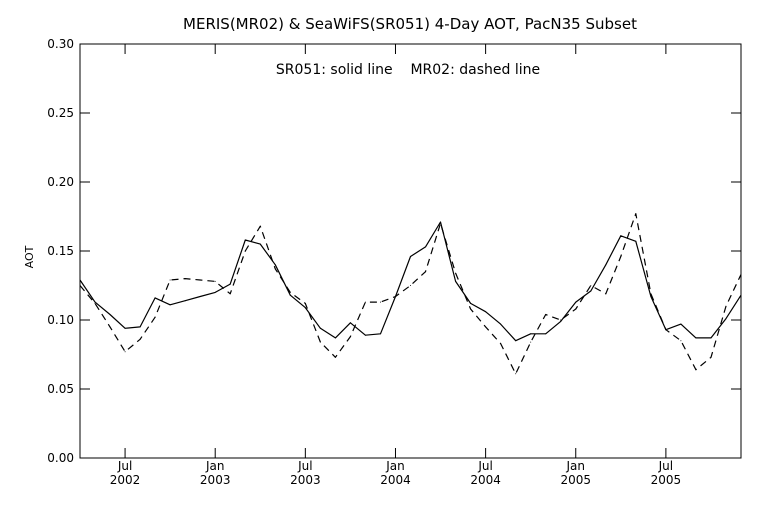 The height and width of the screenshot is (512, 768). I want to click on y-tick-label: 0.20, so click(60, 182).